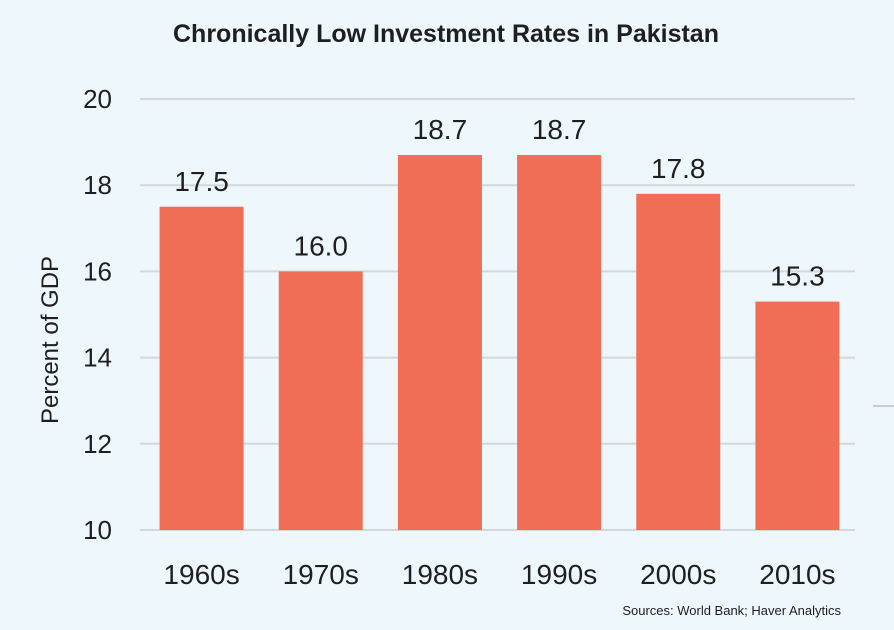 The width and height of the screenshot is (894, 630). What do you see at coordinates (201, 181) in the screenshot?
I see `data-label-1960s: 17.5` at bounding box center [201, 181].